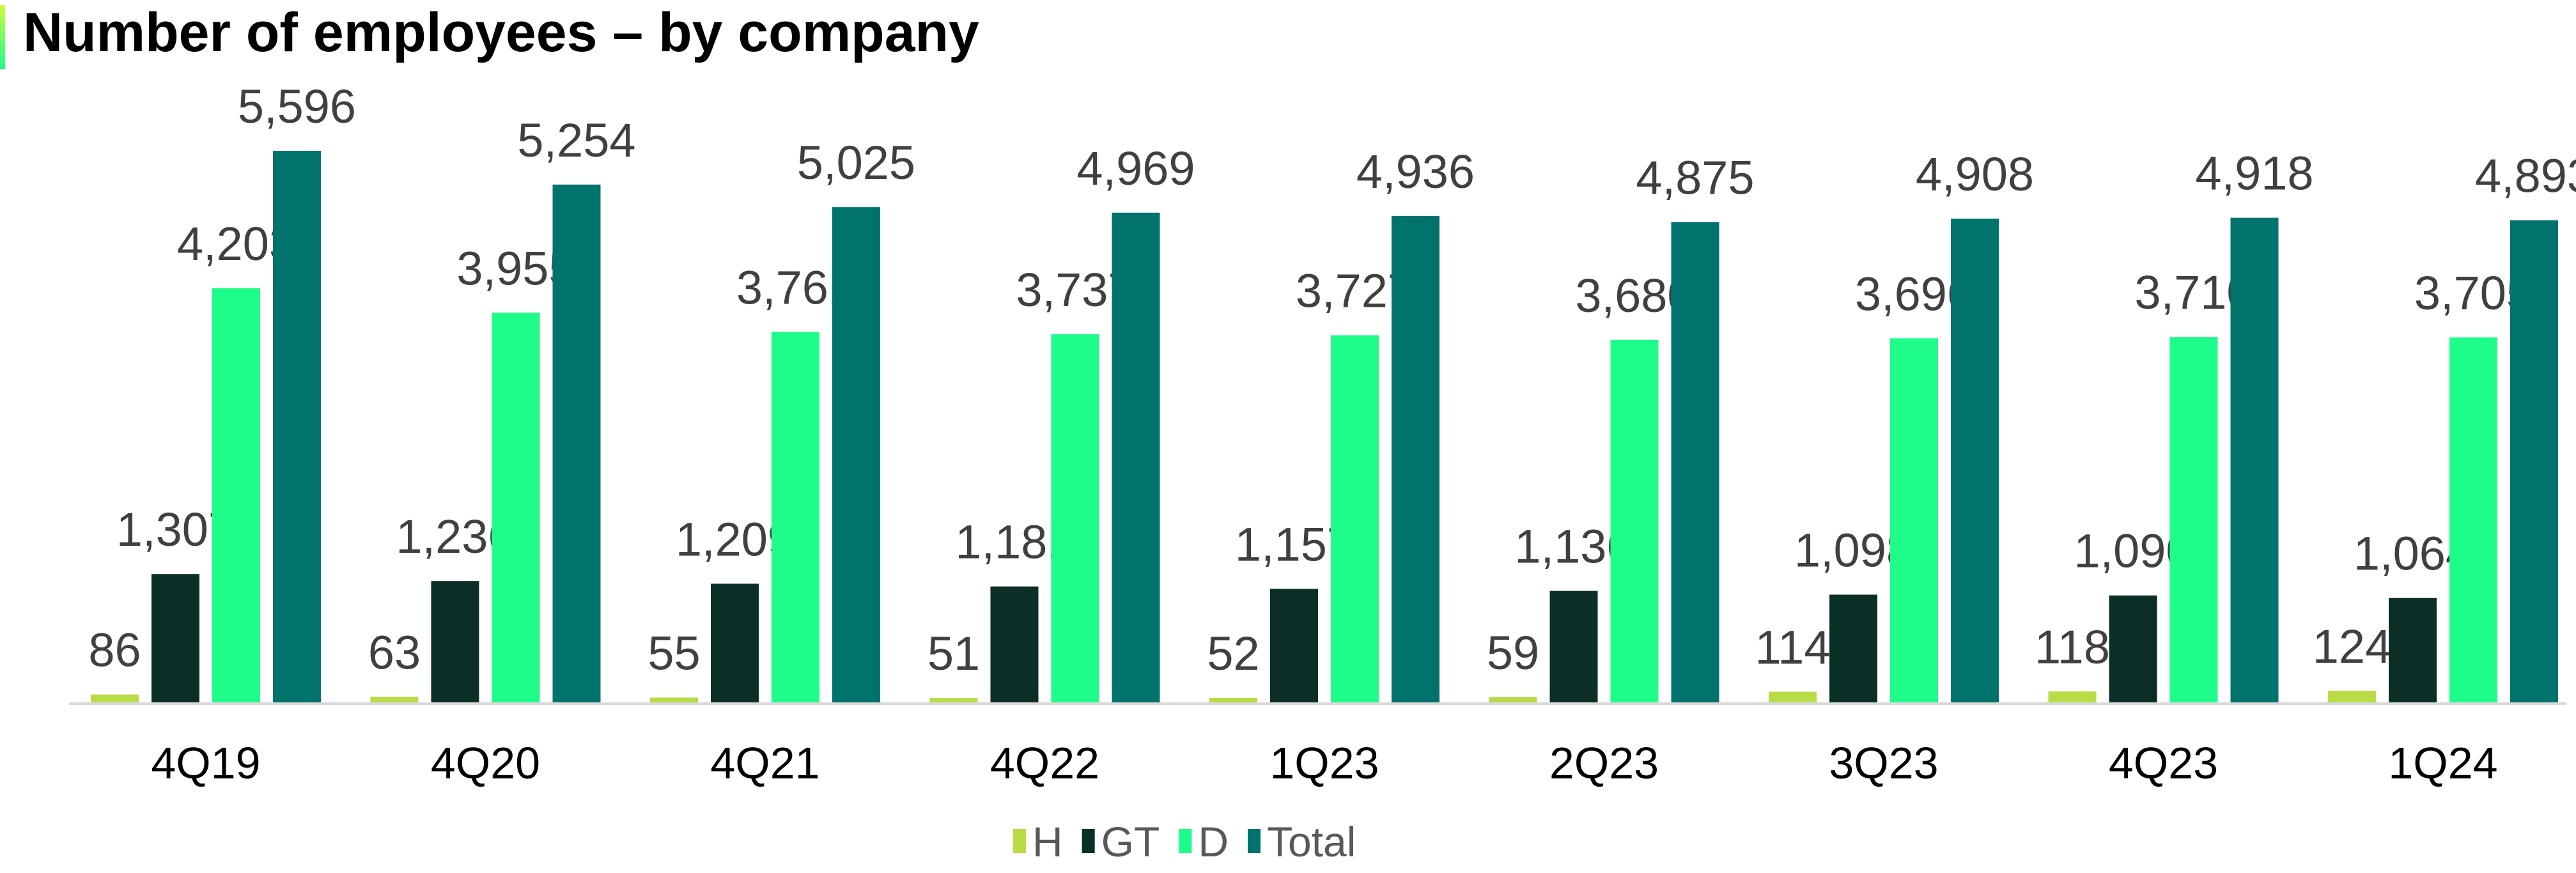  What do you see at coordinates (2, 37) in the screenshot?
I see `title-accent-bar` at bounding box center [2, 37].